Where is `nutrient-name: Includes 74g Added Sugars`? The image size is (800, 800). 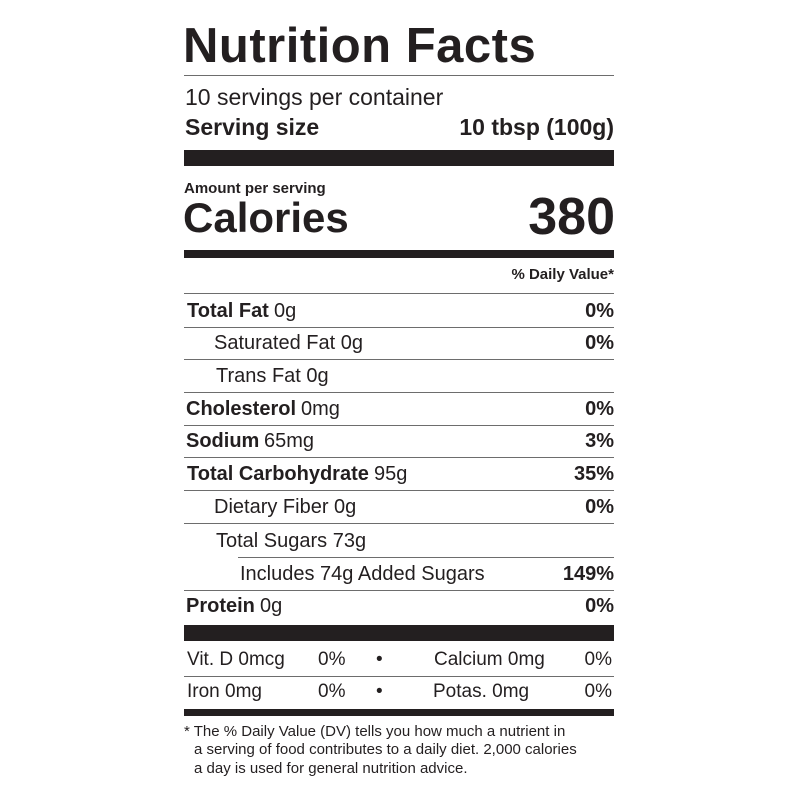 nutrient-name: Includes 74g Added Sugars is located at coordinates (362, 574).